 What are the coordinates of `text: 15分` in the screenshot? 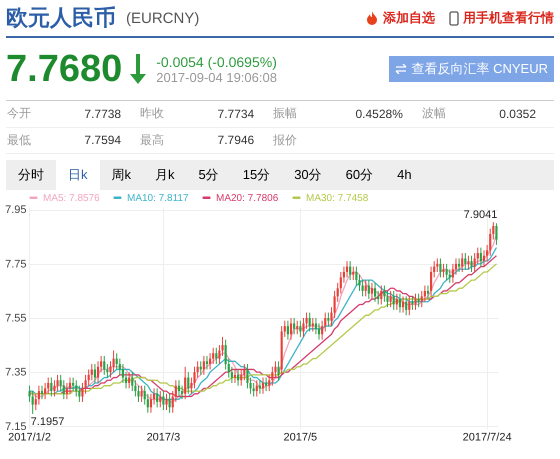 It's located at (257, 175).